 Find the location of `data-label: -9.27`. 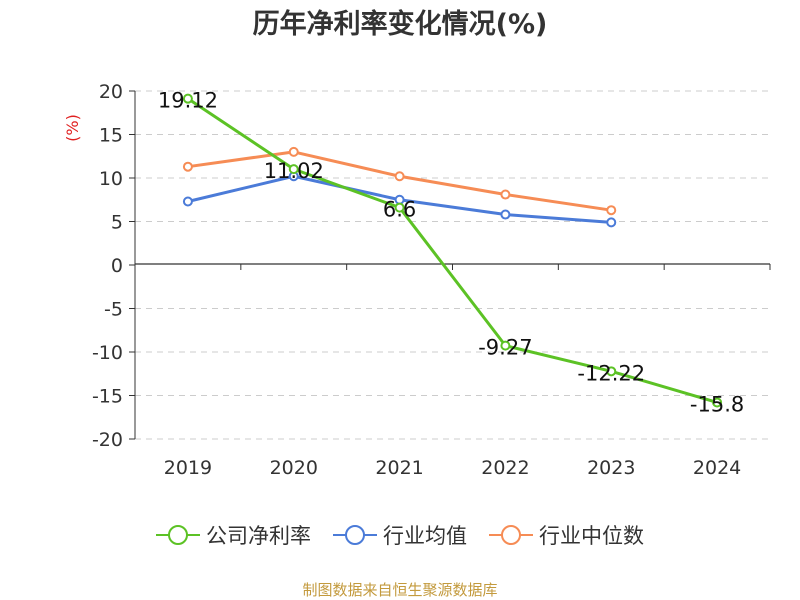

data-label: -9.27 is located at coordinates (505, 348).